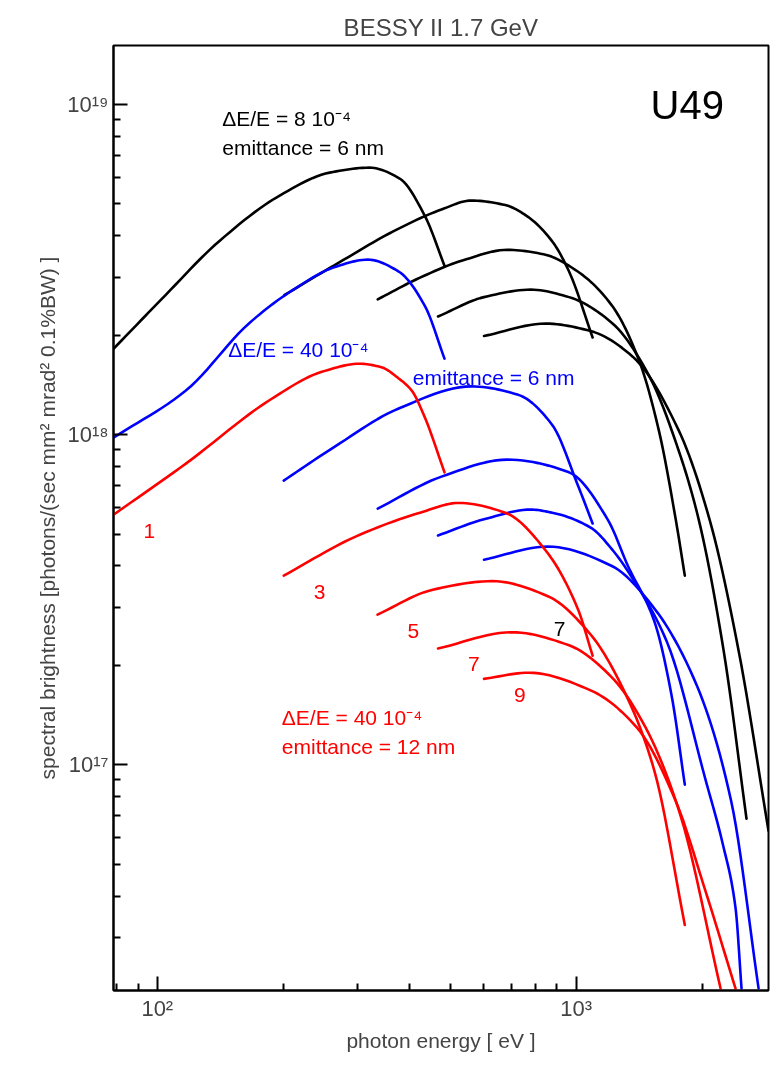  I want to click on series-label: 7, so click(559, 628).